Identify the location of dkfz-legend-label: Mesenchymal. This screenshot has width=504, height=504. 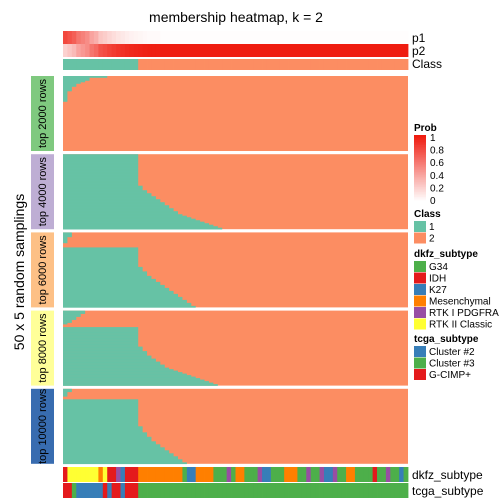
(460, 302).